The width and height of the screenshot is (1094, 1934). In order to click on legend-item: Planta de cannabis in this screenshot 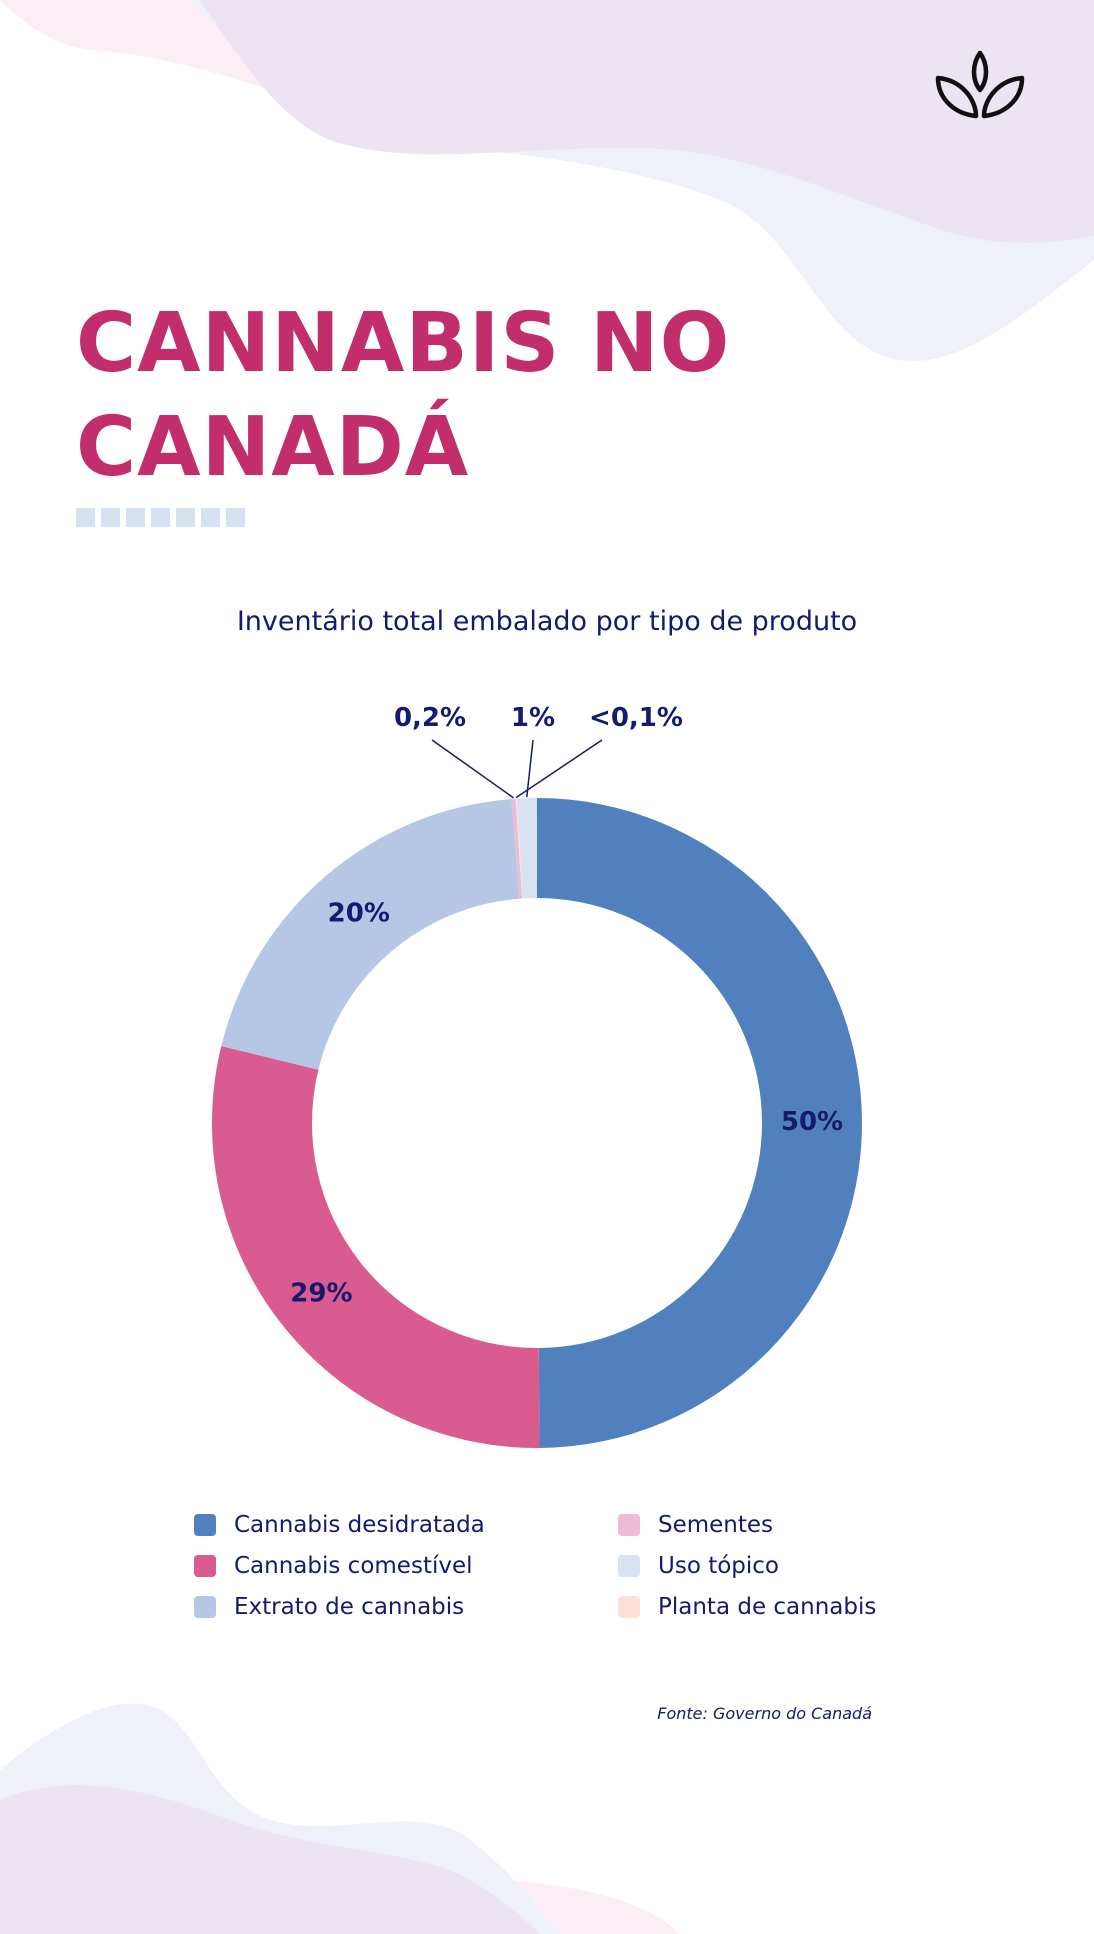, I will do `click(747, 1607)`.